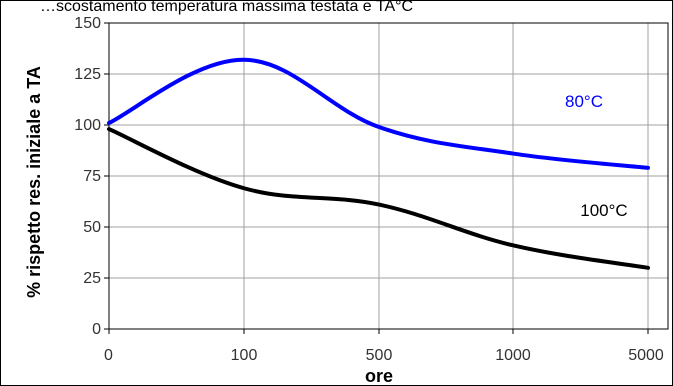 Image resolution: width=673 pixels, height=386 pixels. What do you see at coordinates (92, 278) in the screenshot?
I see `y-tick-label: 25` at bounding box center [92, 278].